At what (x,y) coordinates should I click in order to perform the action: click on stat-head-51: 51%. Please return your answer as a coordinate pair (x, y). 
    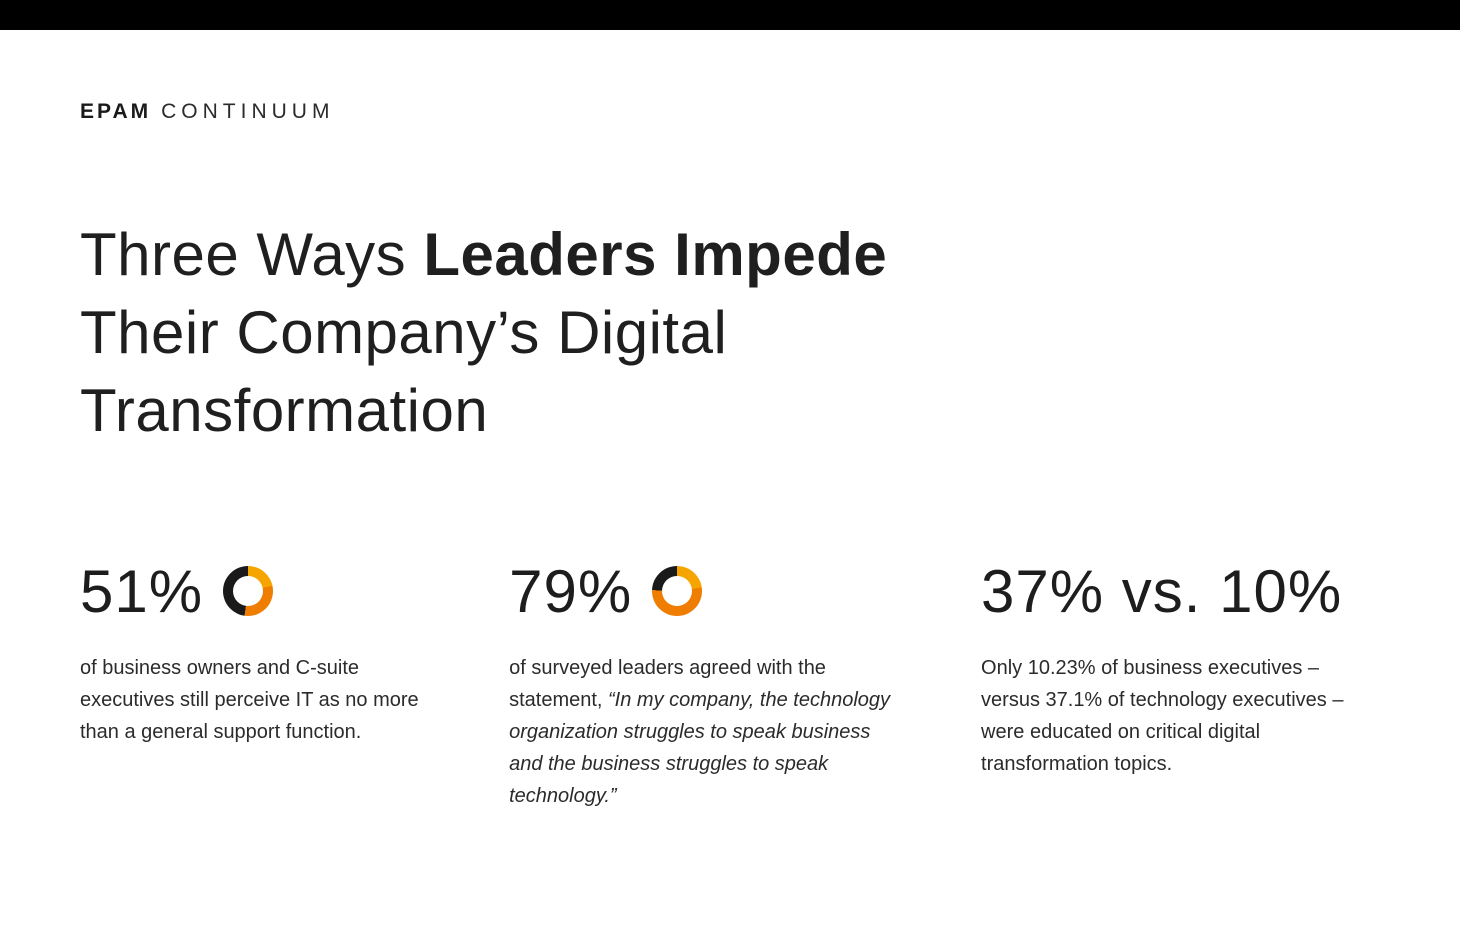
    Looking at the image, I should click on (257, 591).